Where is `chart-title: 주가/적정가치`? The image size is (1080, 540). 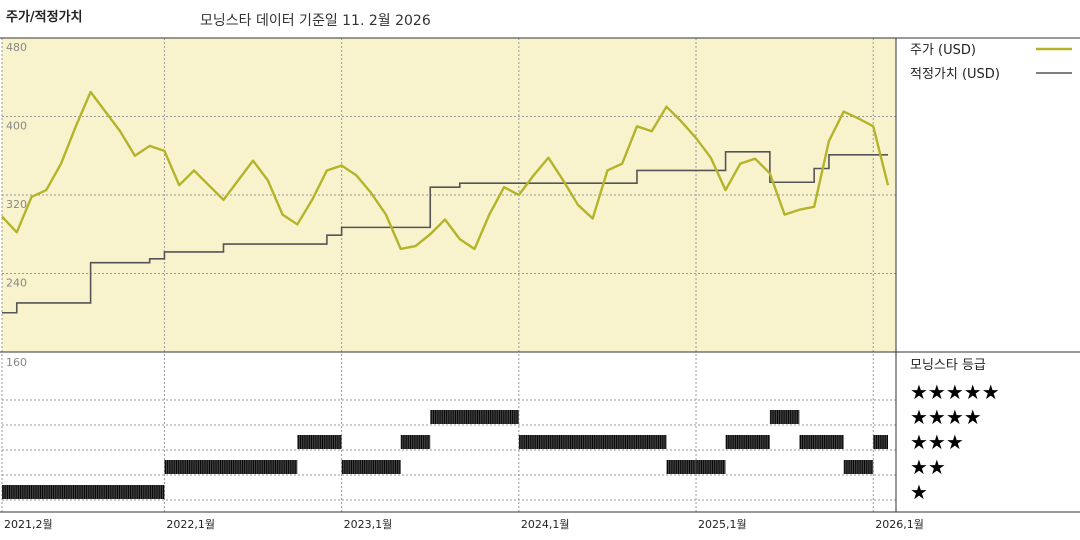 chart-title: 주가/적정가치 is located at coordinates (44, 17).